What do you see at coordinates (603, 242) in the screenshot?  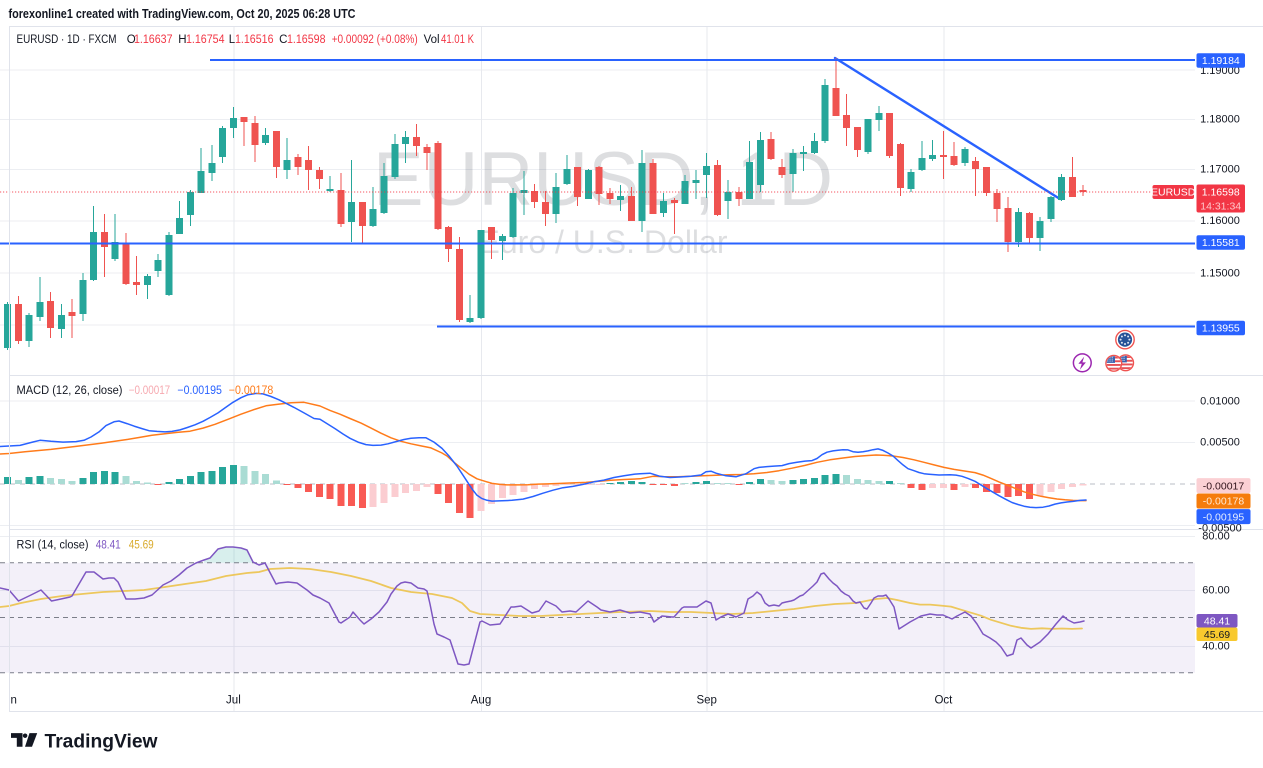 I see `svg-text: Euro / U.S. Dollar` at bounding box center [603, 242].